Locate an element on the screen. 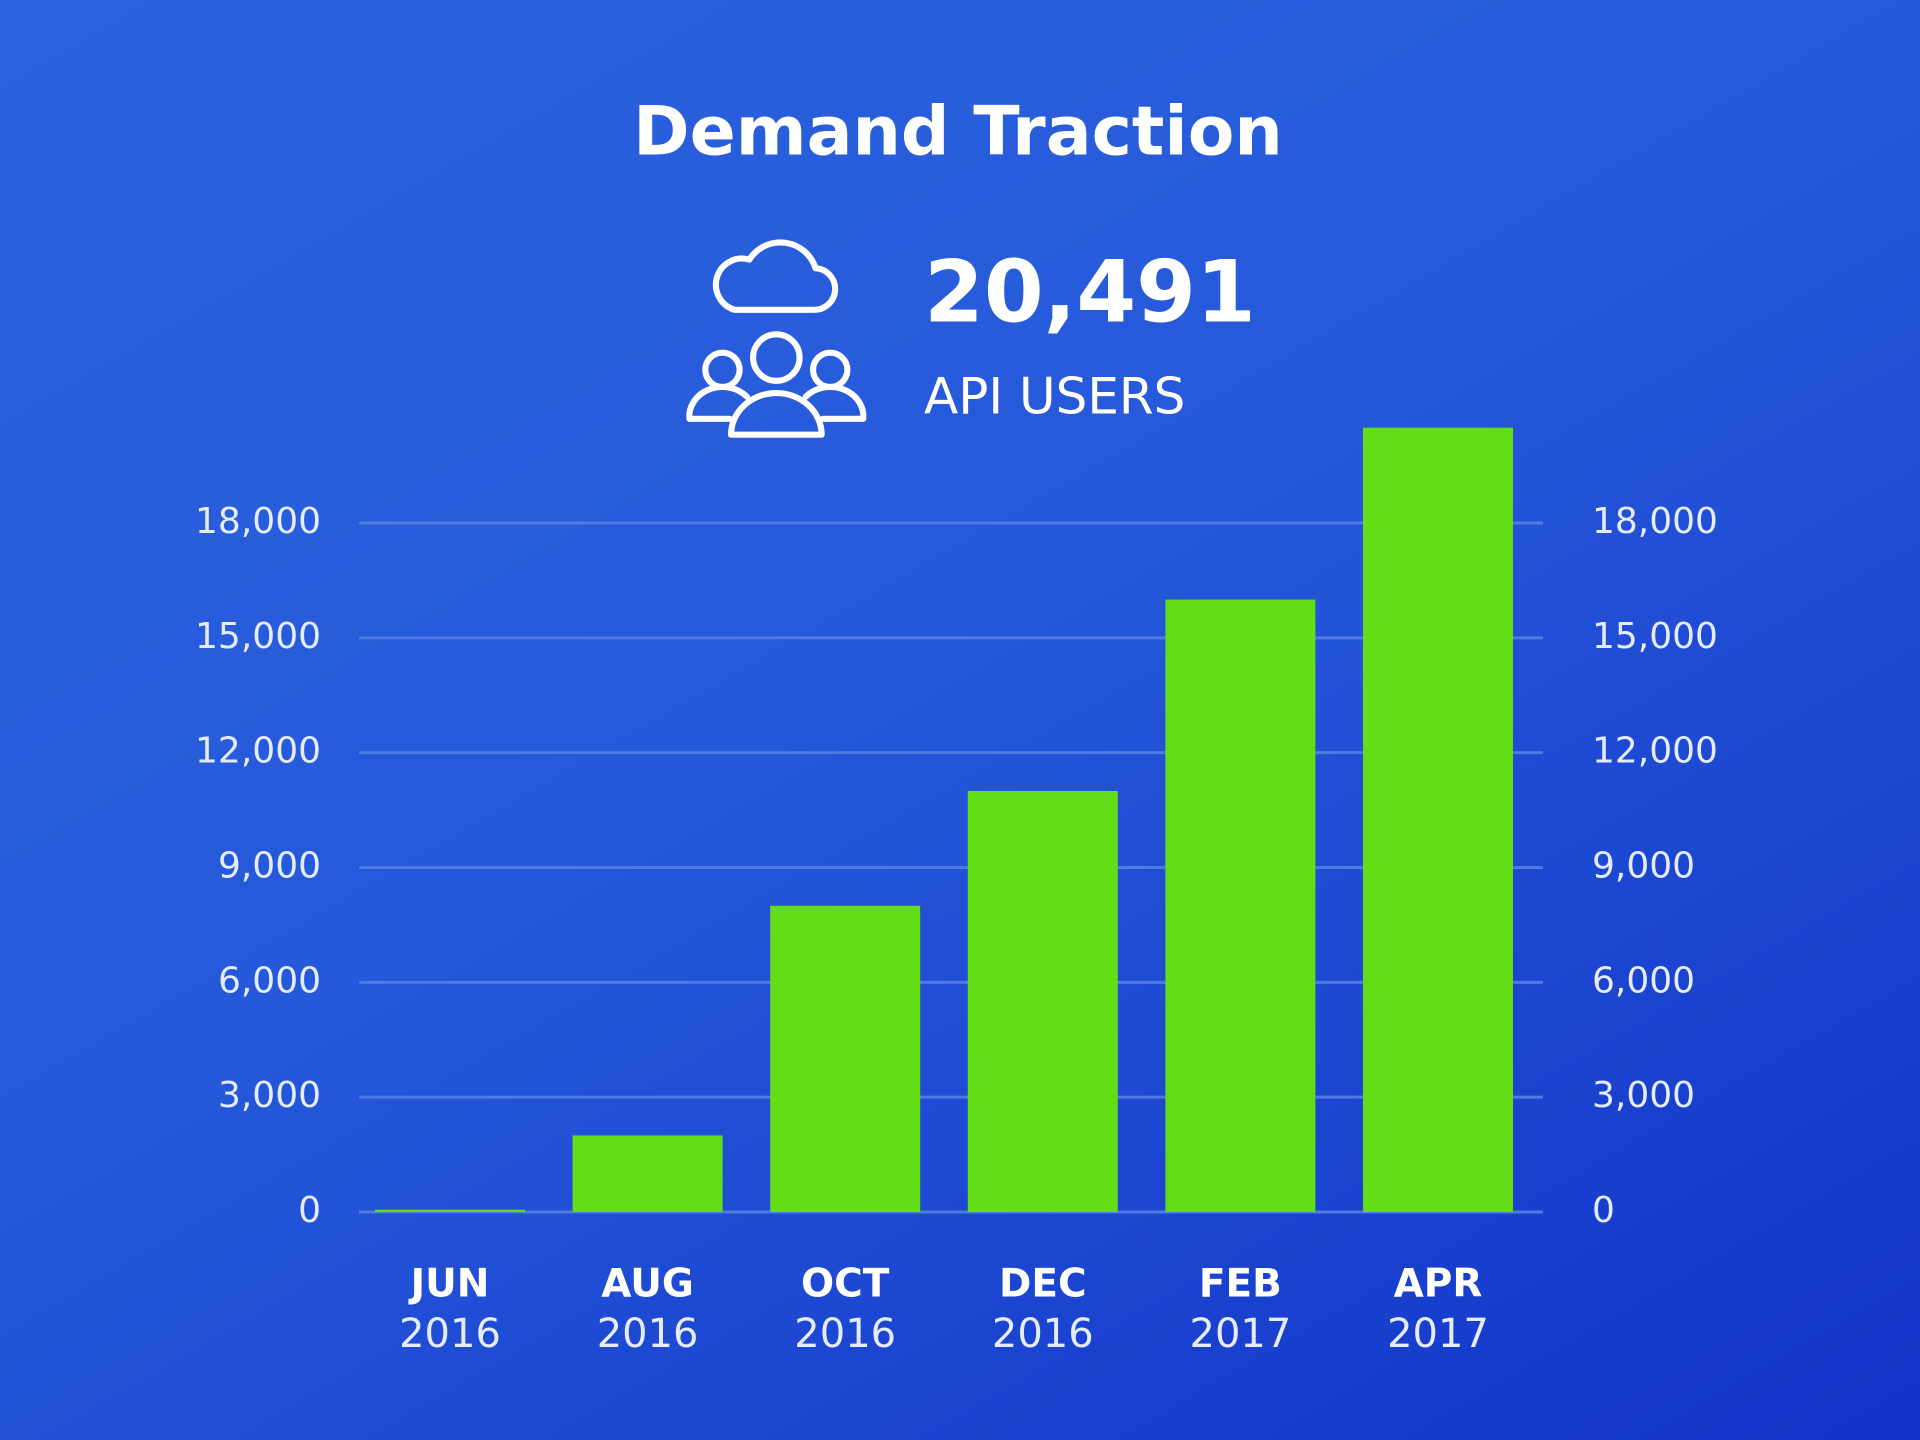 Image resolution: width=1920 pixels, height=1440 pixels. y-tick-label: 0 is located at coordinates (309, 1210).